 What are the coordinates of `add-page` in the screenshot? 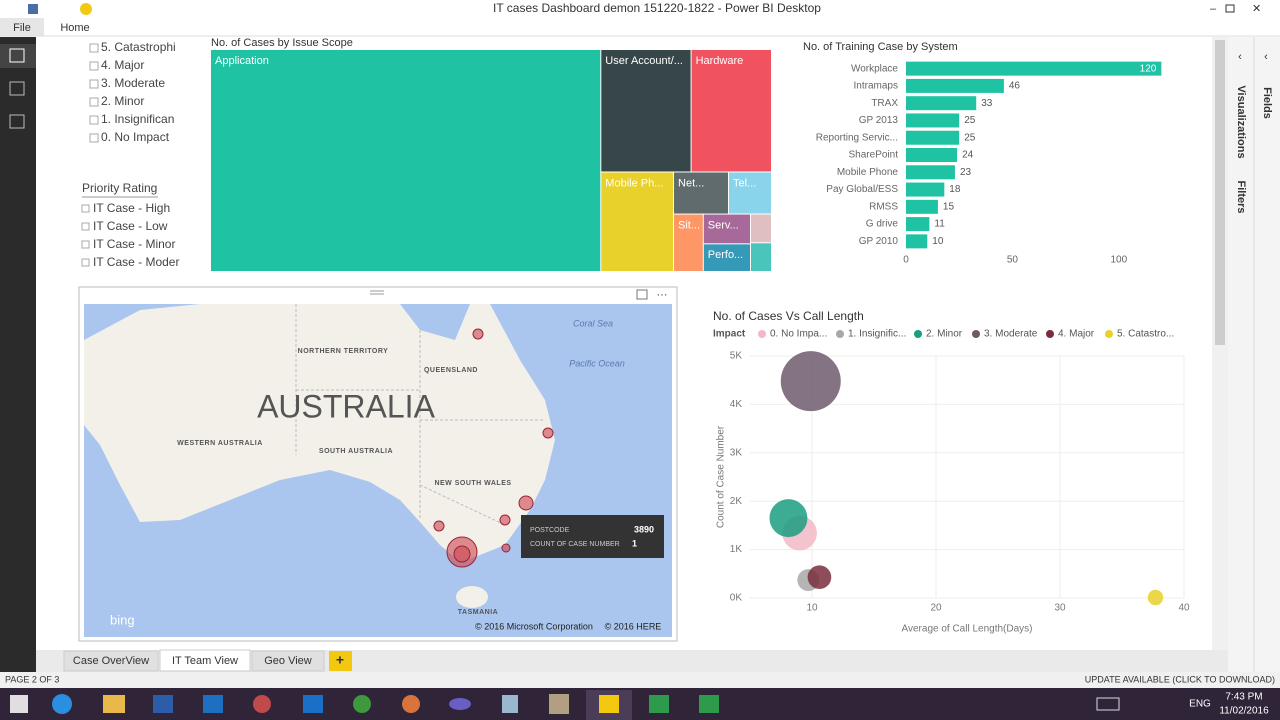 It's located at (340, 661).